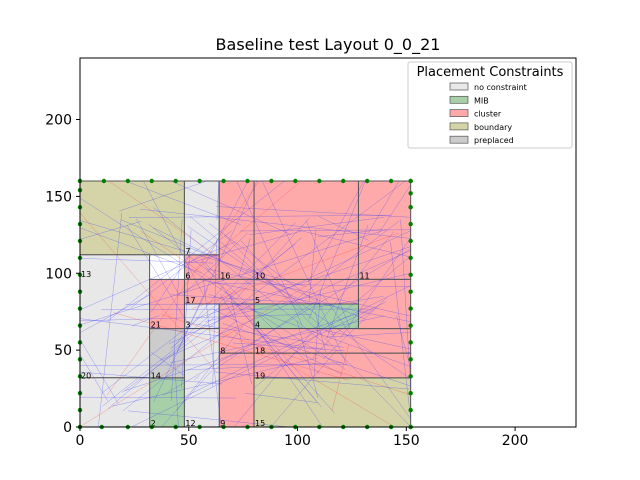  I want to click on block-label-11: 11, so click(364, 275).